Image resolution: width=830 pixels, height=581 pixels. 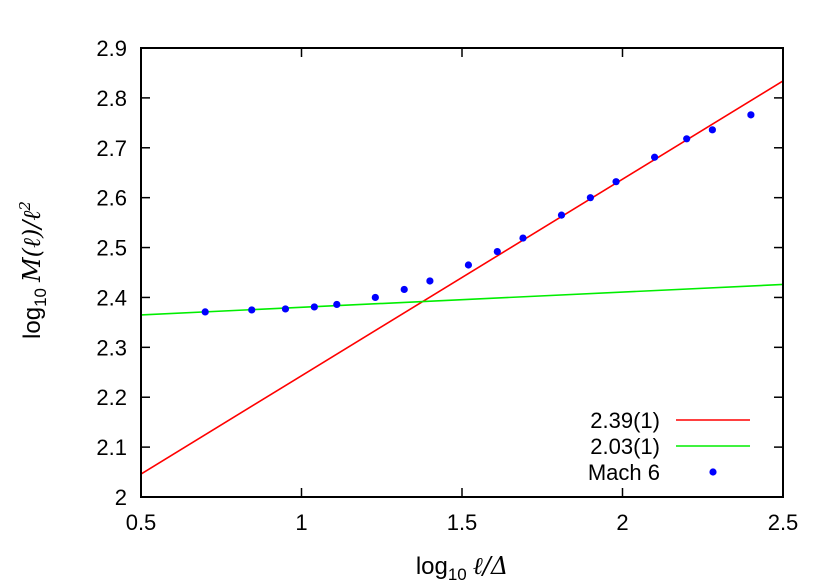 What do you see at coordinates (111, 198) in the screenshot?
I see `y-tick-label: 2.6` at bounding box center [111, 198].